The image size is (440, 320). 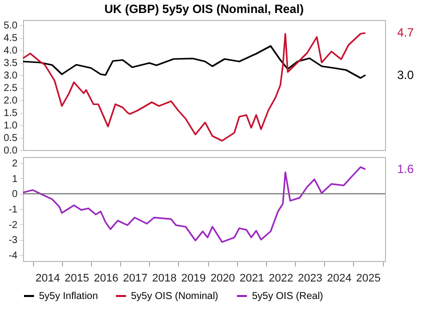 What do you see at coordinates (164, 278) in the screenshot?
I see `x-tick-label: 2018` at bounding box center [164, 278].